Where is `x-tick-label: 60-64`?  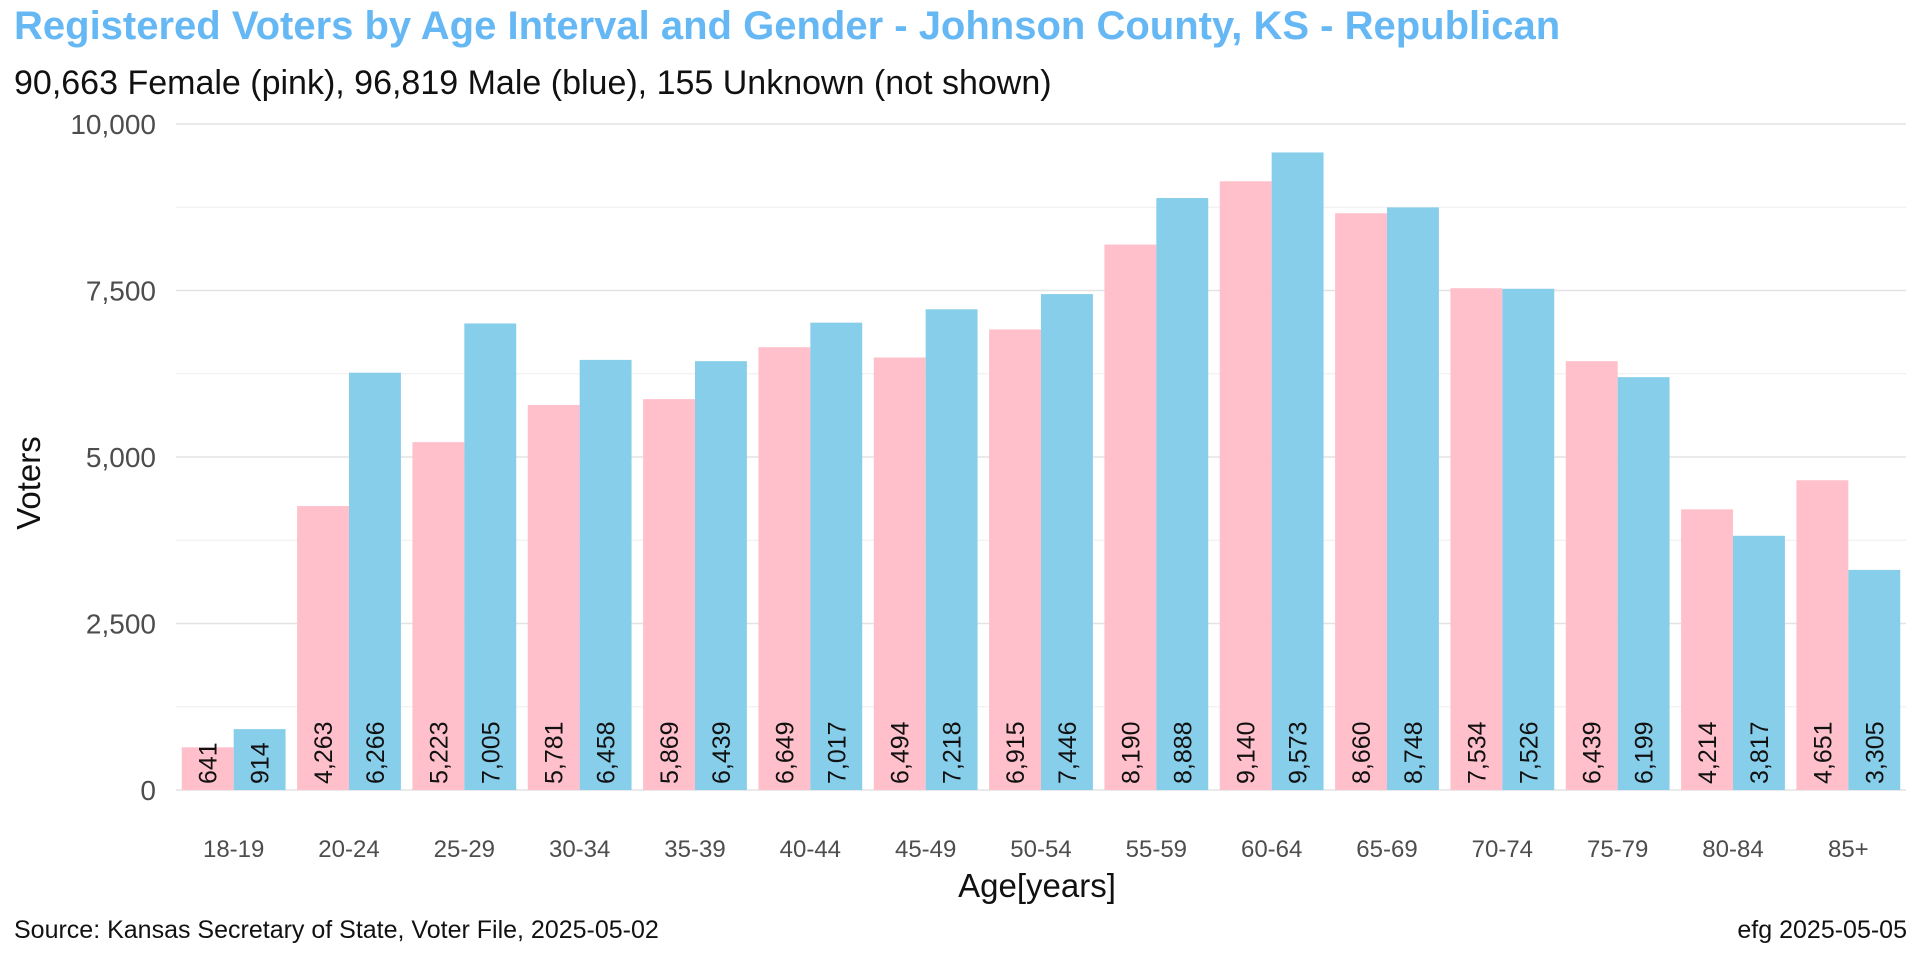 x-tick-label: 60-64 is located at coordinates (1271, 849).